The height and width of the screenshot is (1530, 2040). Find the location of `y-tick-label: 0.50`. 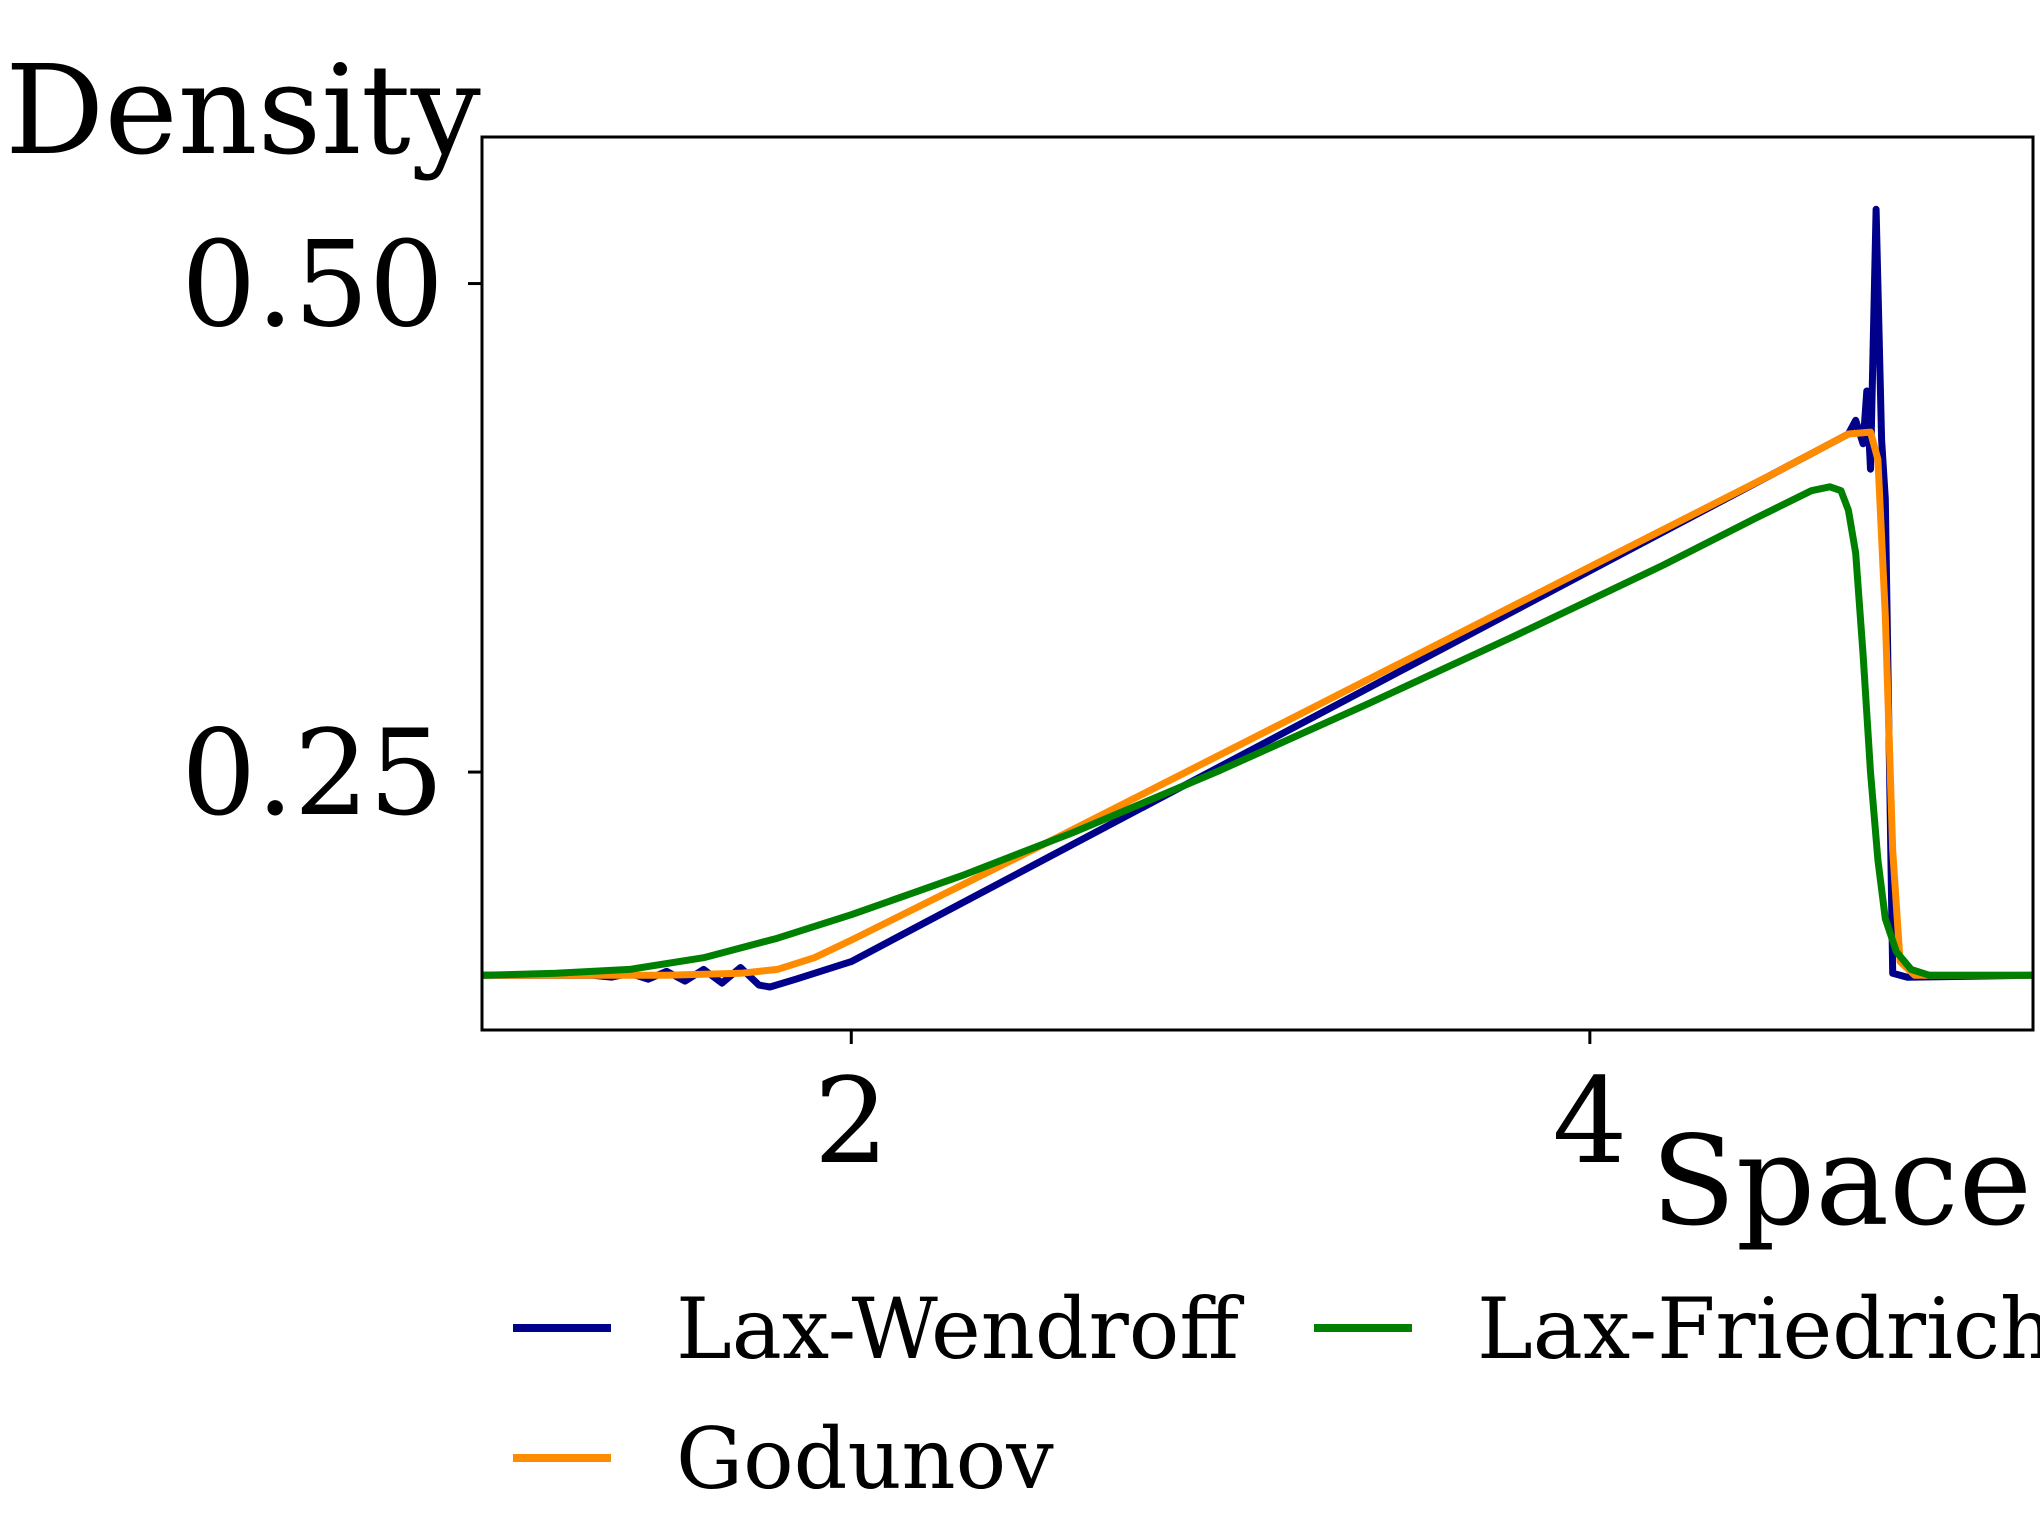

y-tick-label: 0.50 is located at coordinates (312, 285).